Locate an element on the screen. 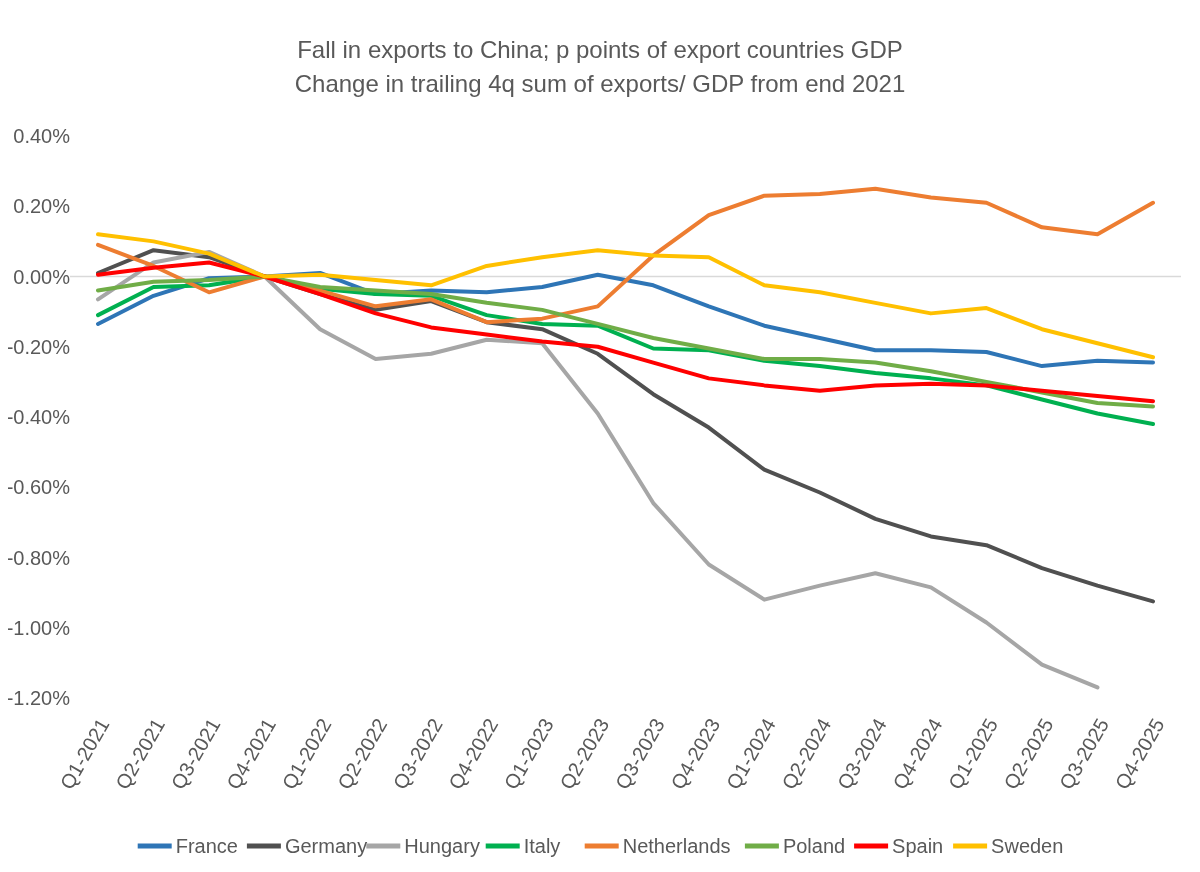  y-tick-label: -1.00% is located at coordinates (38, 627).